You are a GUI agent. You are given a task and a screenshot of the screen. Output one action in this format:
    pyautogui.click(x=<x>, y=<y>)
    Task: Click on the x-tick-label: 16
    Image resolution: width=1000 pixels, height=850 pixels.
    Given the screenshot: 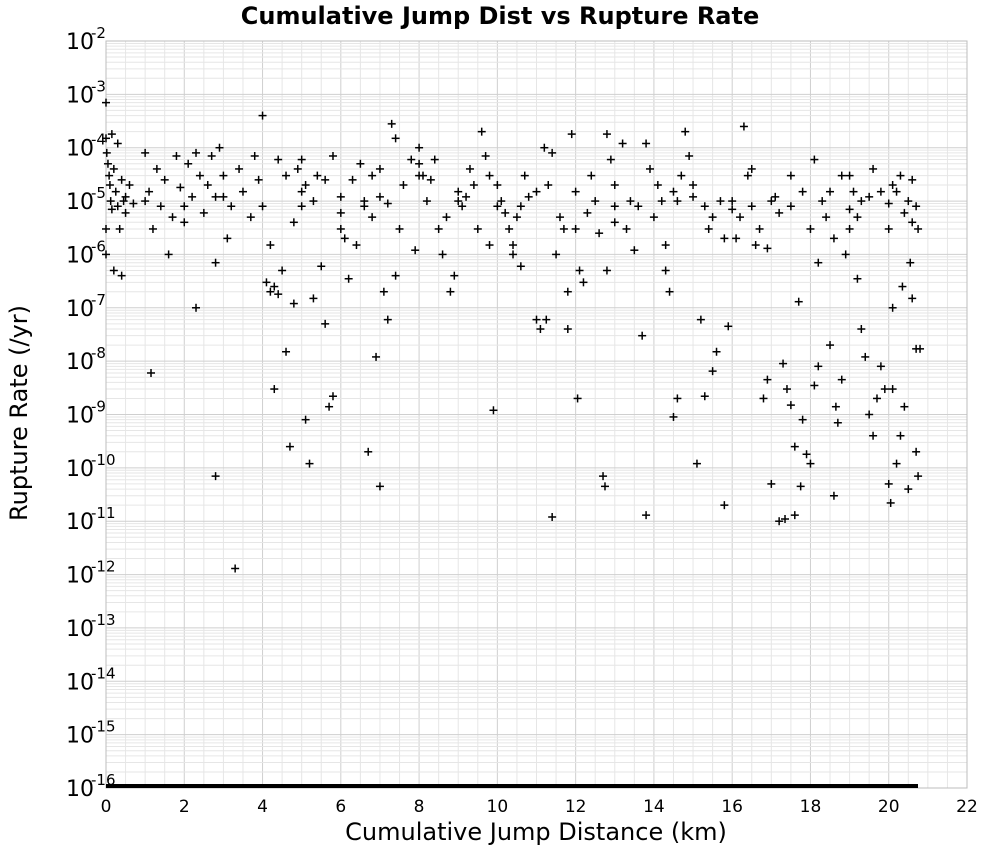 What is the action you would take?
    pyautogui.click(x=732, y=807)
    